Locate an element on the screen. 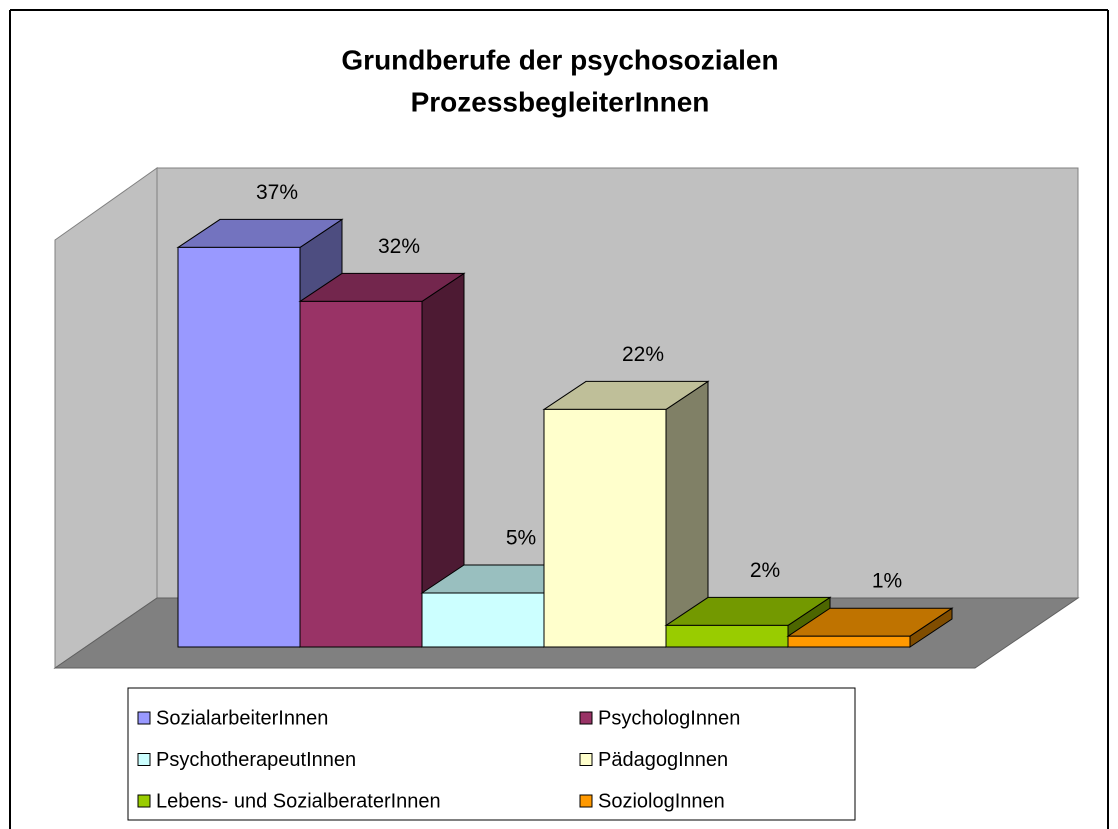 The height and width of the screenshot is (829, 1118). value-label: 22% is located at coordinates (643, 354).